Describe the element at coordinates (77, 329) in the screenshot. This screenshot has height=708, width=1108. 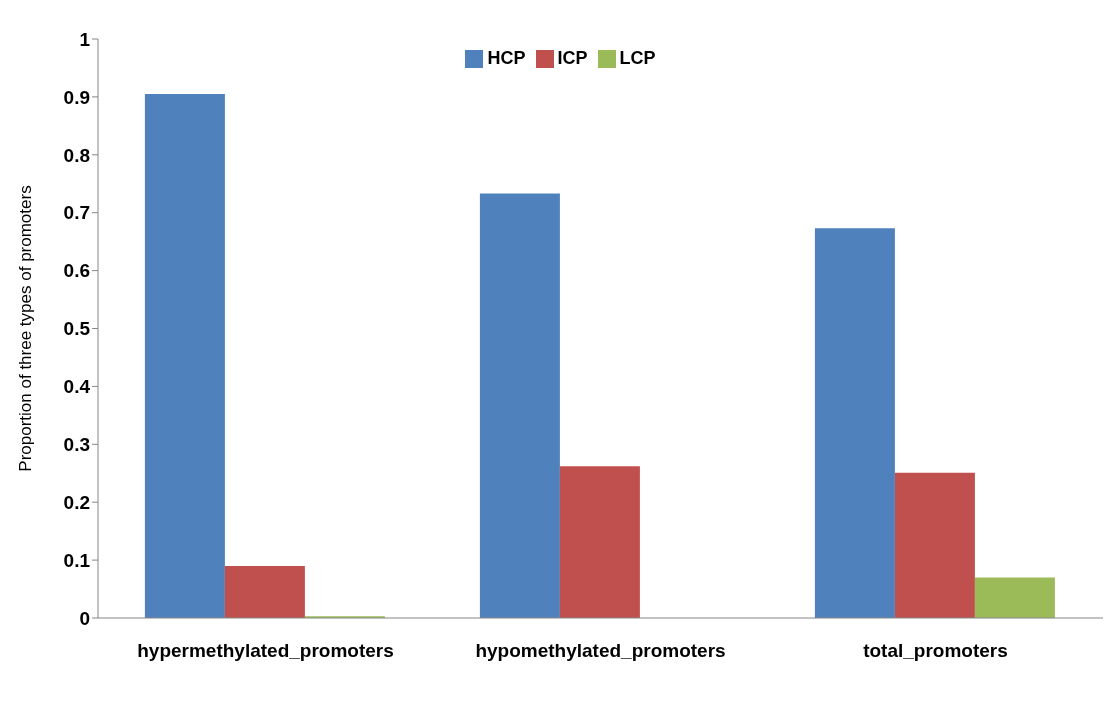
I see `y-tick-label: 0.5` at that location.